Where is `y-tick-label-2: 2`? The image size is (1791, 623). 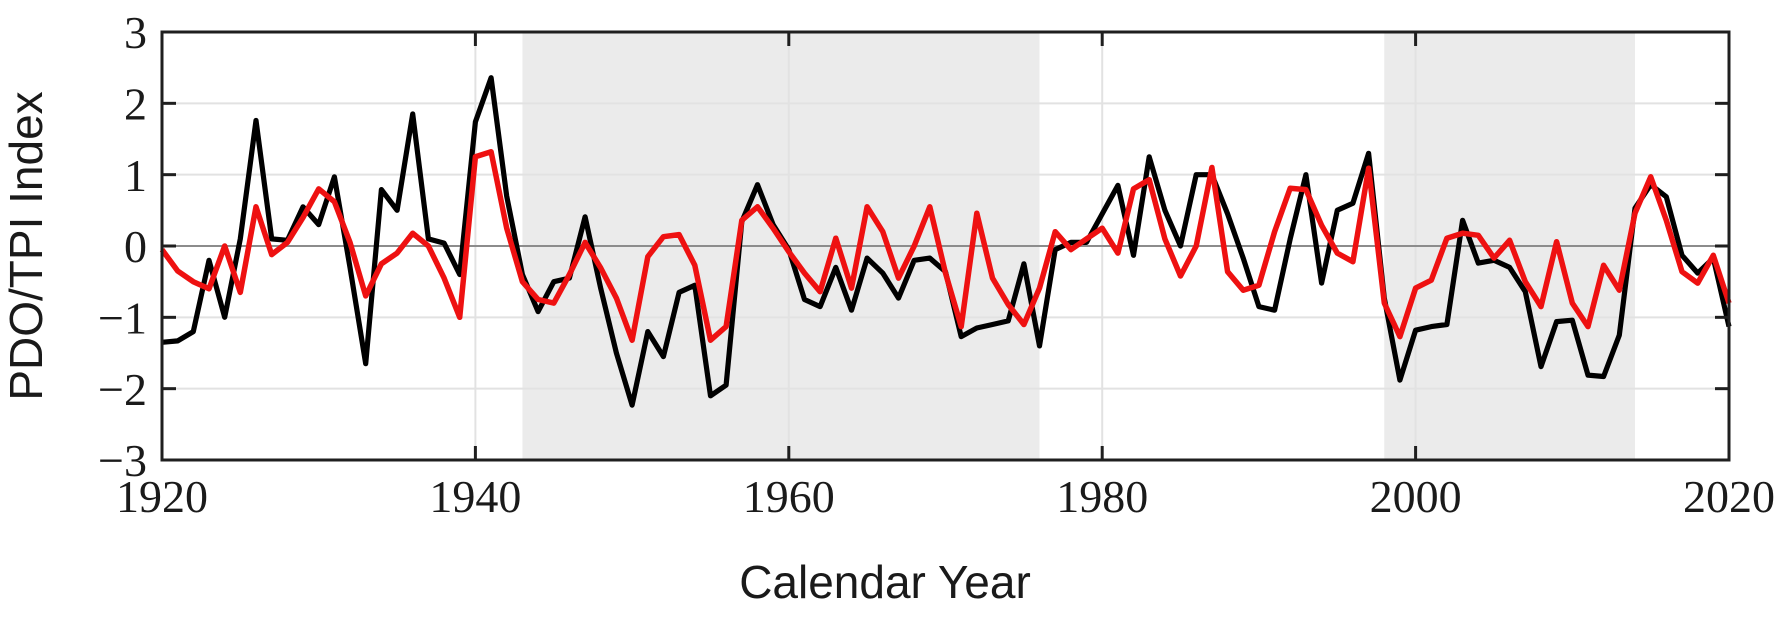 y-tick-label-2: 2 is located at coordinates (135, 103).